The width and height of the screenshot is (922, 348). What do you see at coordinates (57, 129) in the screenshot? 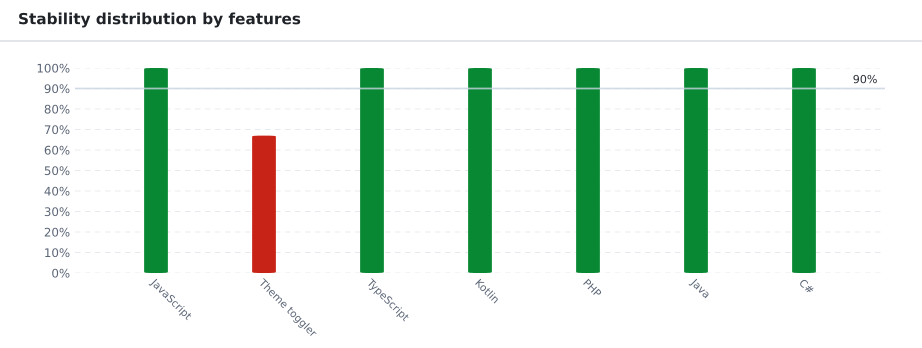
I see `y-tick-label: 70%` at bounding box center [57, 129].